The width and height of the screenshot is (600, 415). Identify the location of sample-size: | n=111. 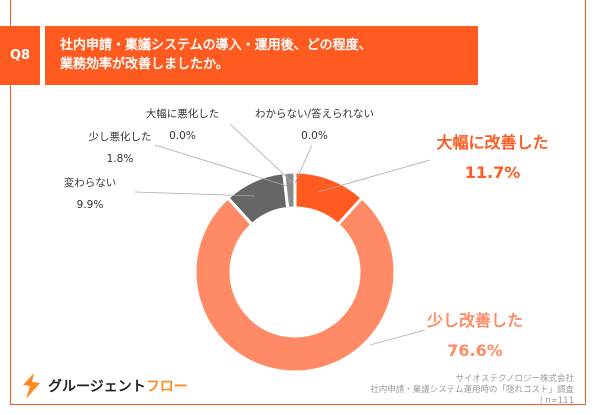
(556, 401).